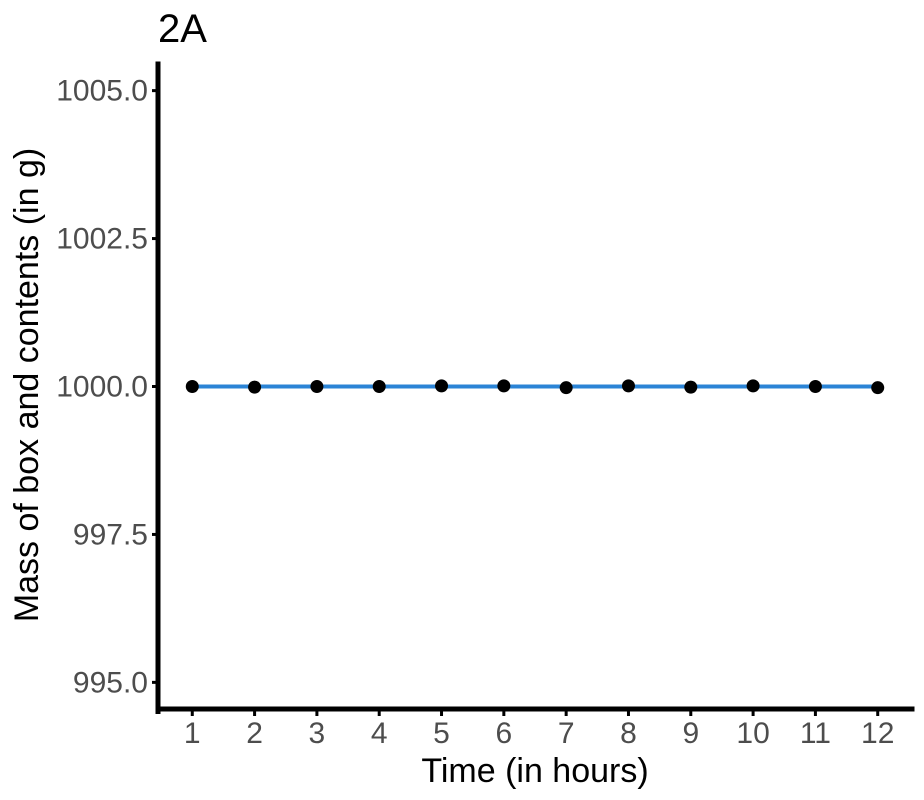 The image size is (924, 800). I want to click on x-tick-label: 2, so click(254, 733).